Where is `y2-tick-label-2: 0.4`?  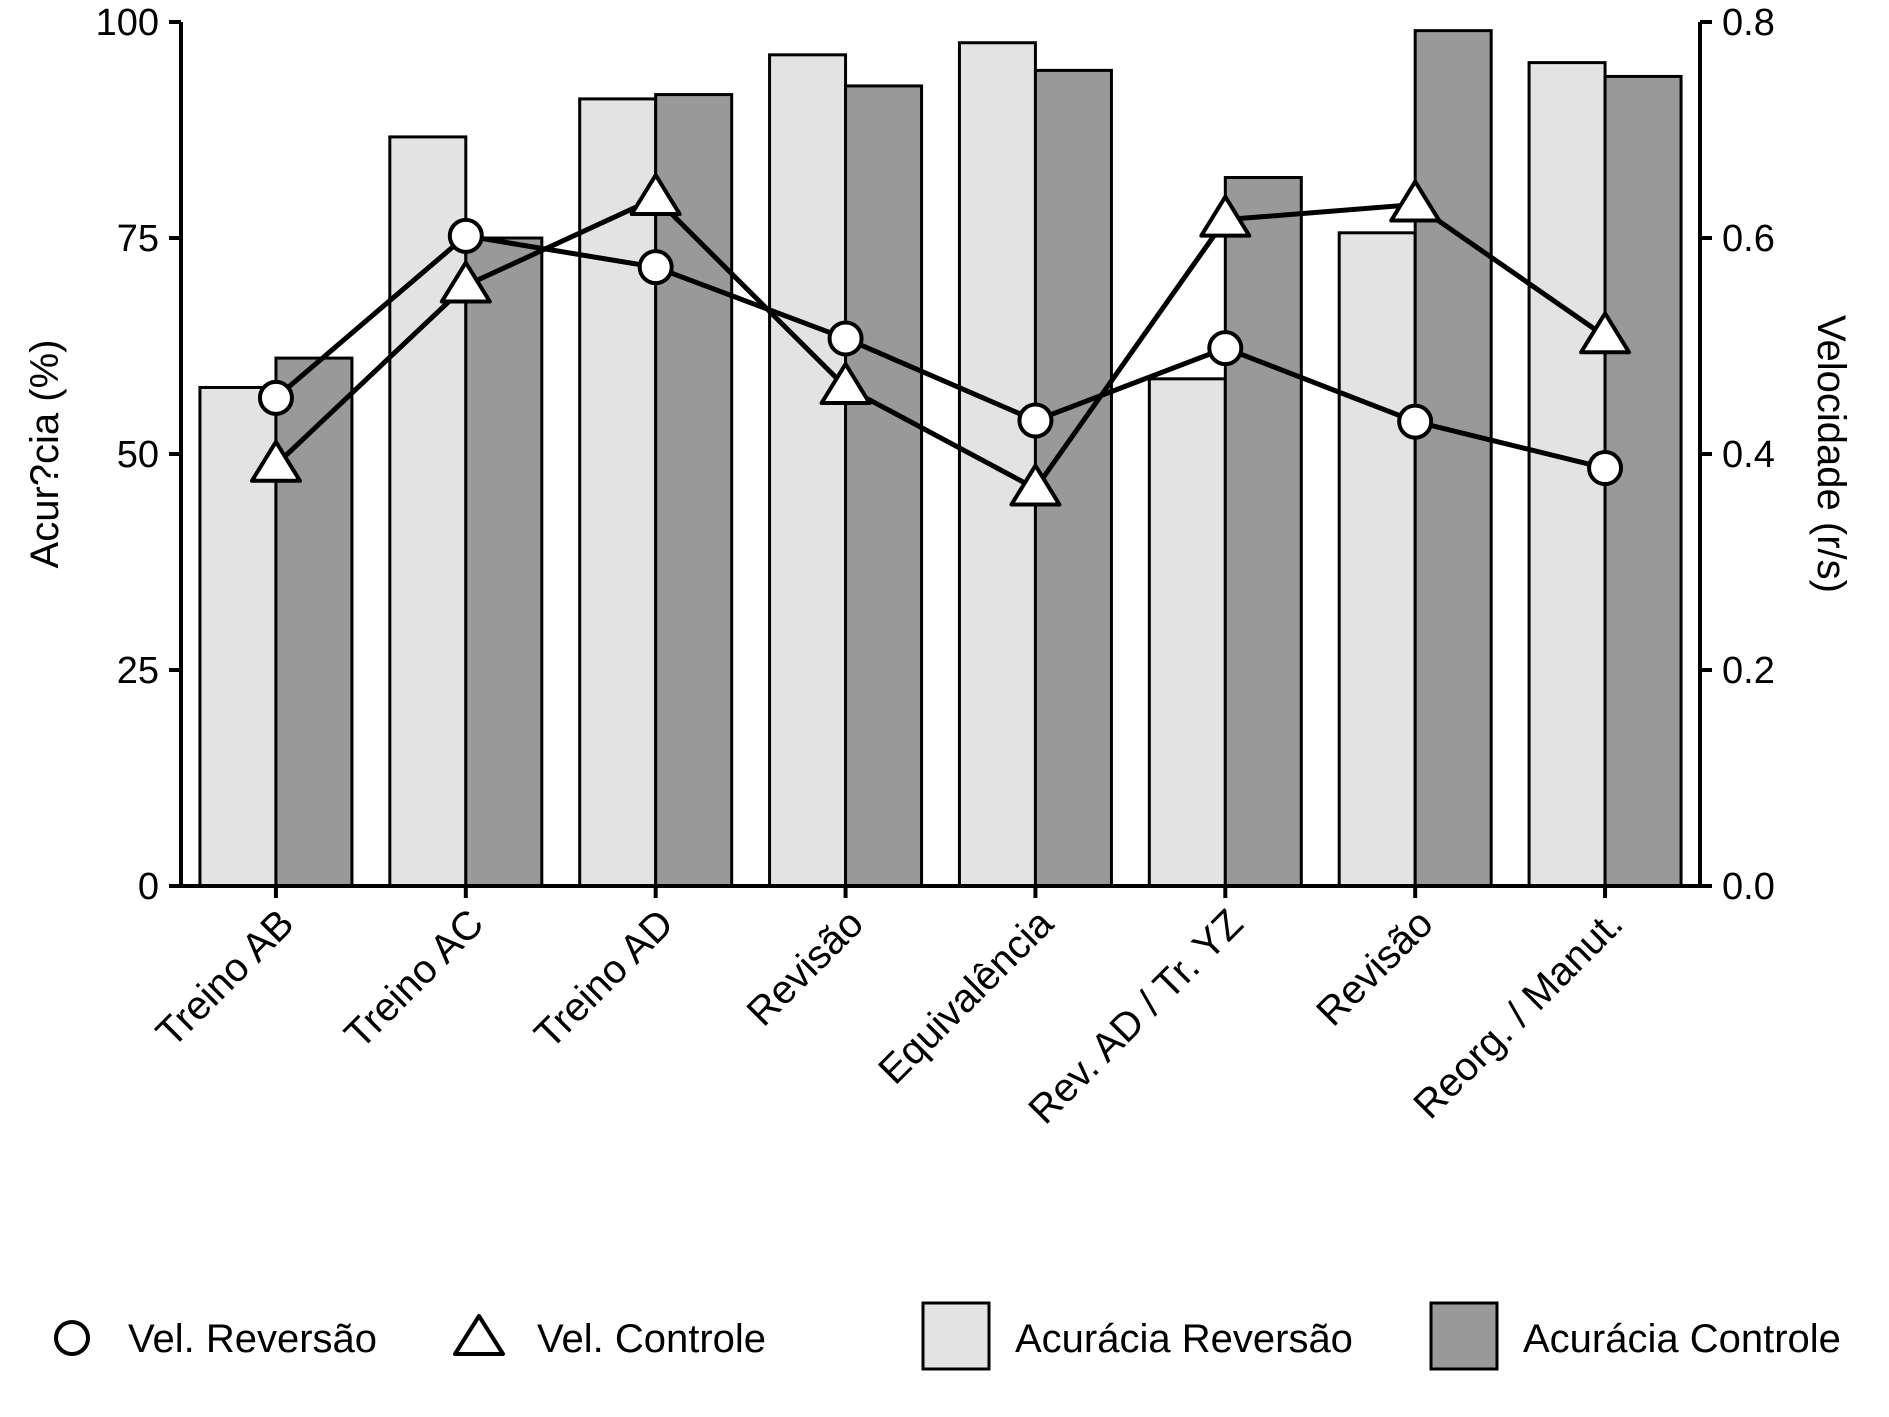
y2-tick-label-2: 0.4 is located at coordinates (1748, 455).